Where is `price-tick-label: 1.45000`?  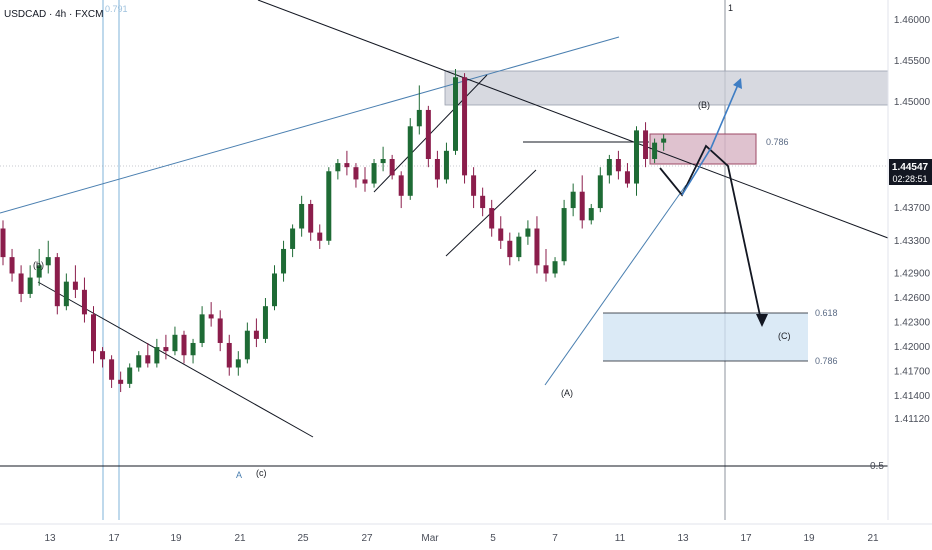
price-tick-label: 1.45000 is located at coordinates (912, 102).